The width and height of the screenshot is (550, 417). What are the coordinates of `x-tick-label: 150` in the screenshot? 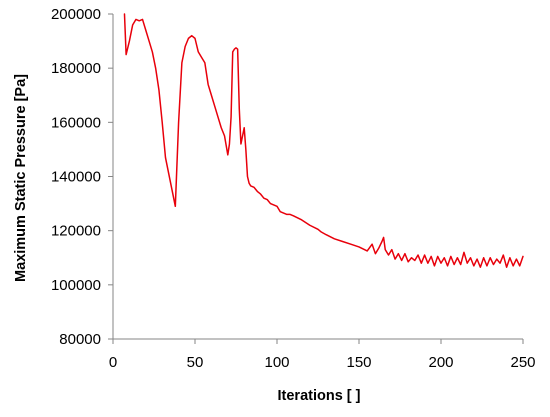 It's located at (358, 362).